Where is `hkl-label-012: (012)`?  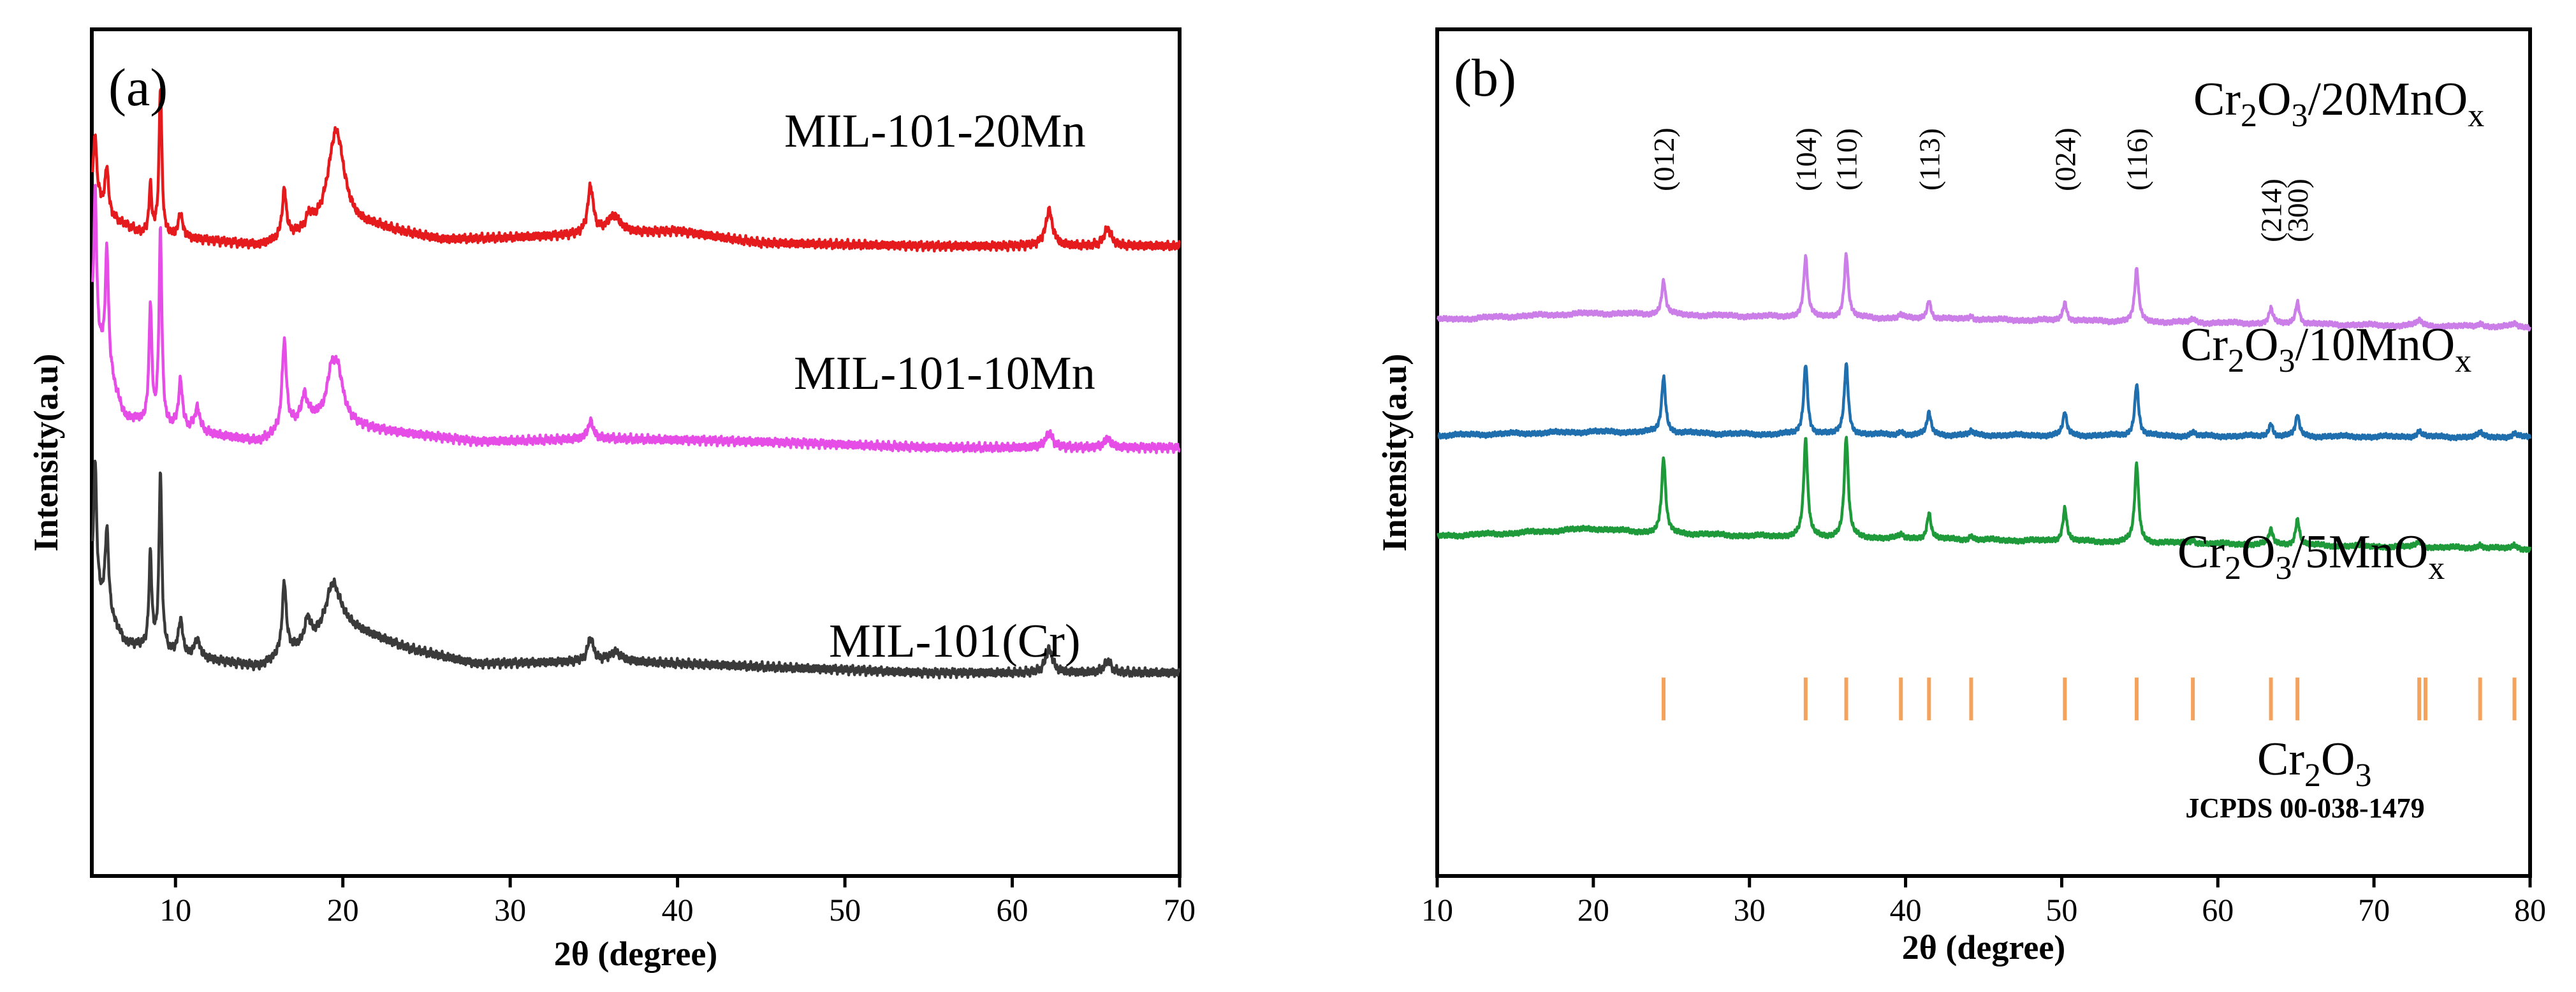
hkl-label-012: (012) is located at coordinates (1664, 159).